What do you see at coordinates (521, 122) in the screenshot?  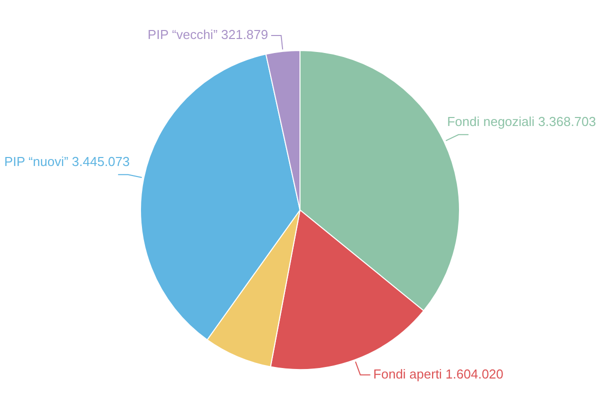 I see `slice-label: Fondi negoziali 3.368.703` at bounding box center [521, 122].